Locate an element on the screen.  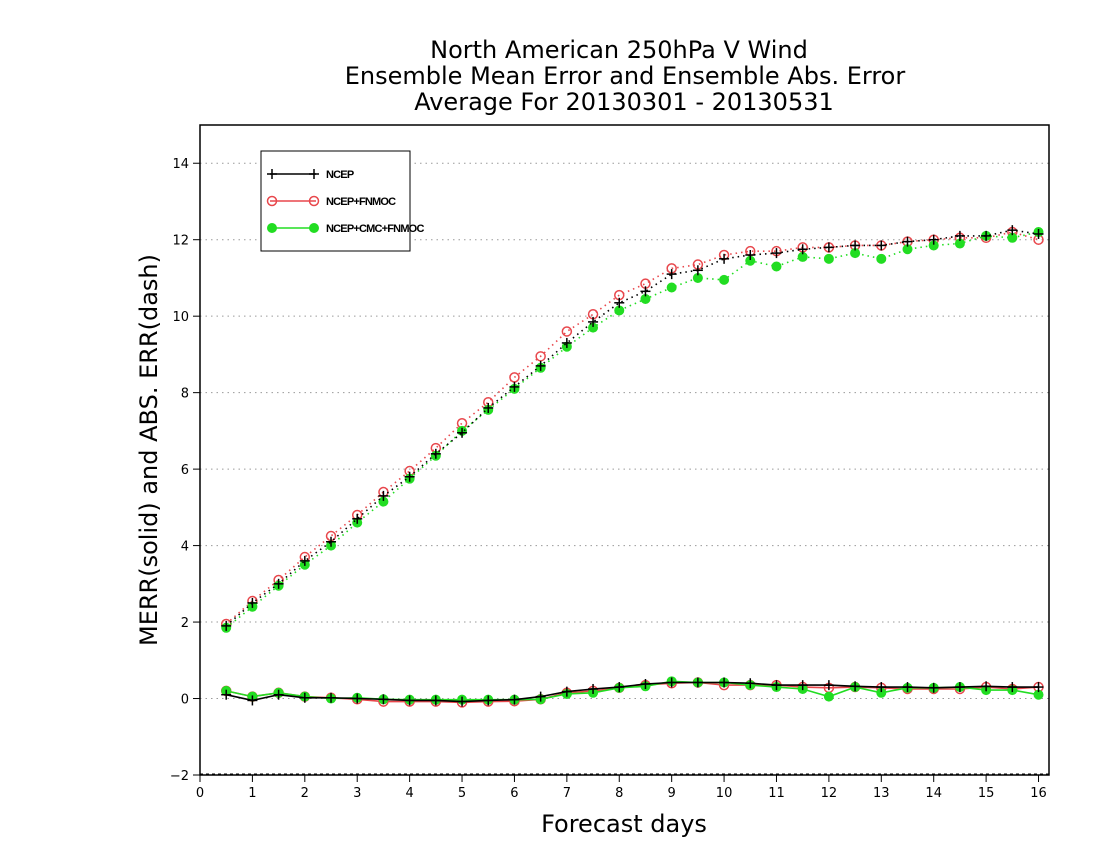
x-tick-label: 3 is located at coordinates (357, 793).